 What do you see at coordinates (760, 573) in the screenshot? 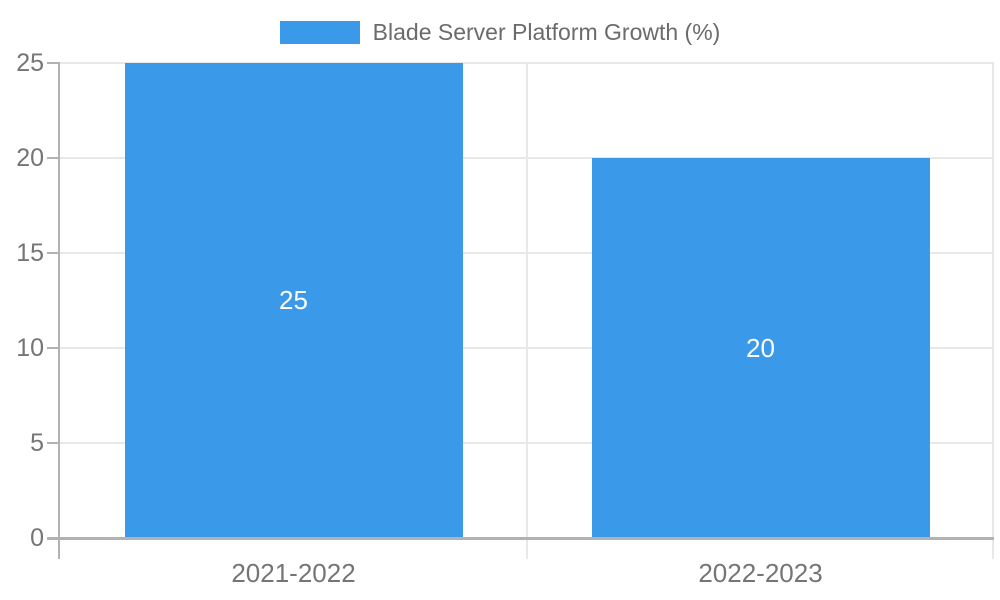
I see `x-category-label: 2022-2023` at bounding box center [760, 573].